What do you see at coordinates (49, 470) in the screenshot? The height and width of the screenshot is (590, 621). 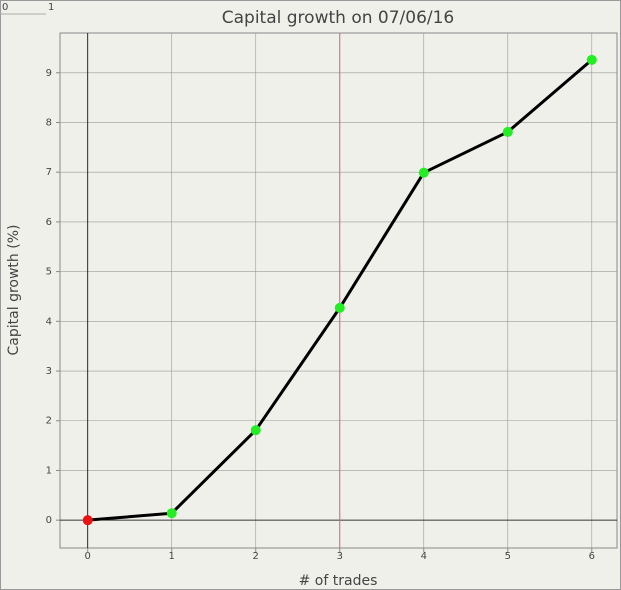 I see `y-tick-label: 1` at bounding box center [49, 470].